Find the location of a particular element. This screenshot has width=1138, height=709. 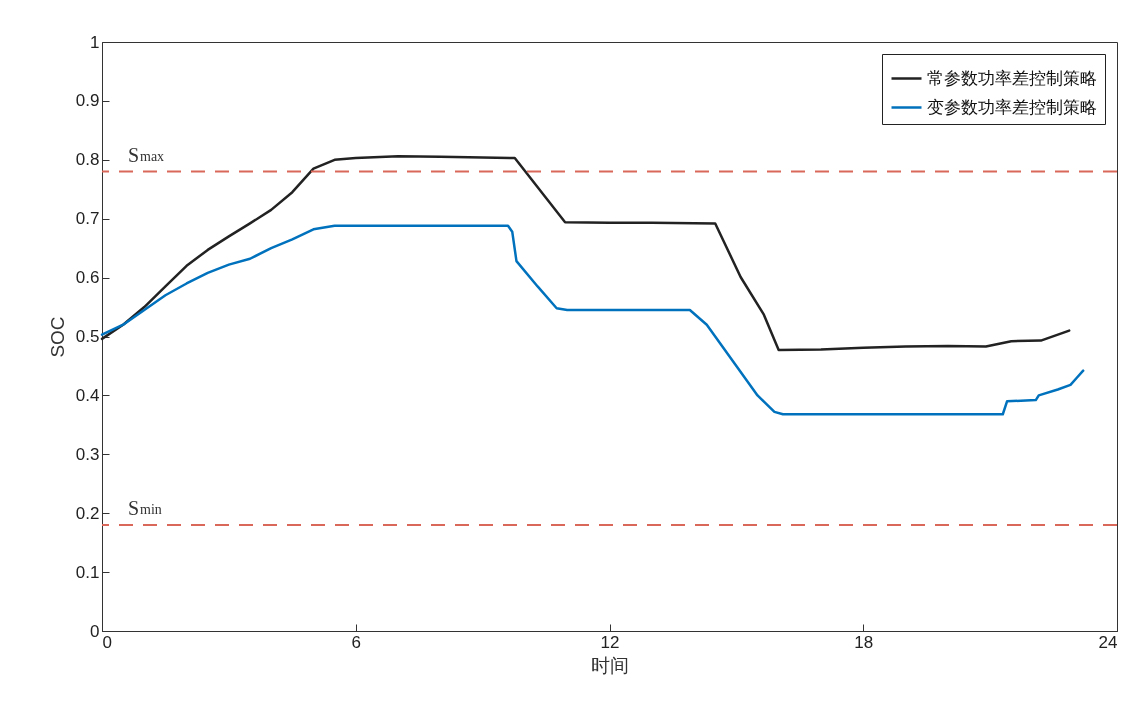

y-tick-label: 0.5 is located at coordinates (87, 336).